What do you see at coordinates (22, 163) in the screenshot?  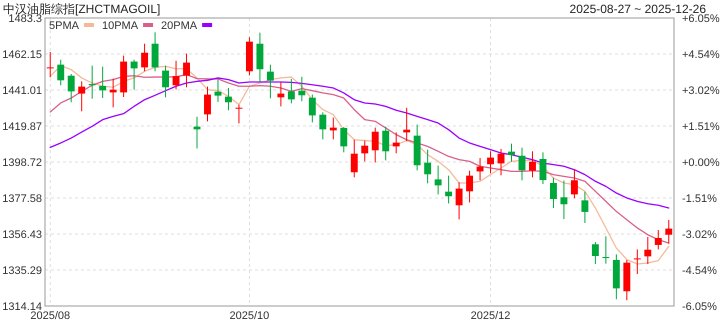 I see `ytick: 1398.72` at bounding box center [22, 163].